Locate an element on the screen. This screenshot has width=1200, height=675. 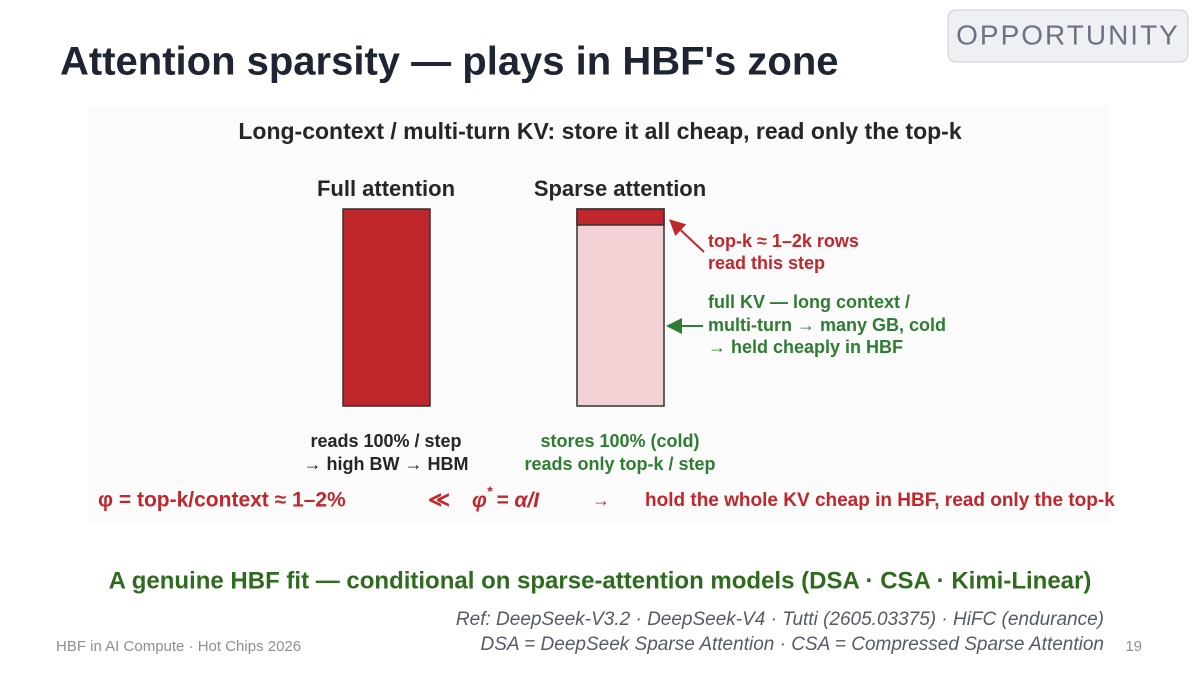
caption: reads 100% / step is located at coordinates (385, 441).